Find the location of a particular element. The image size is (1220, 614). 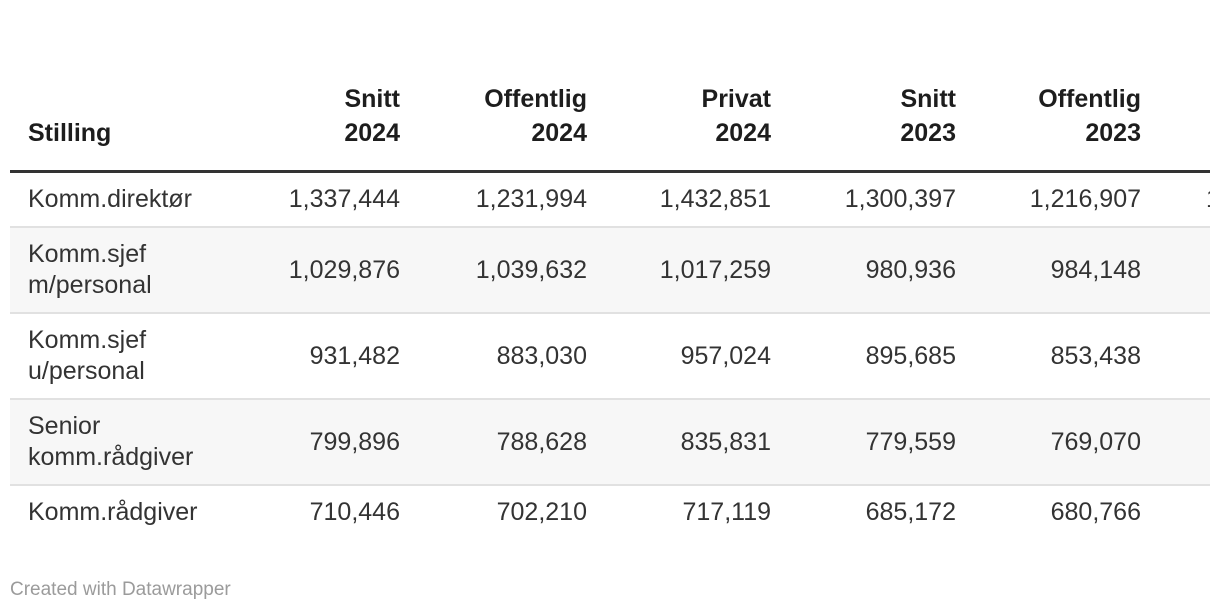

value-cell: 853,438 is located at coordinates (1048, 355).